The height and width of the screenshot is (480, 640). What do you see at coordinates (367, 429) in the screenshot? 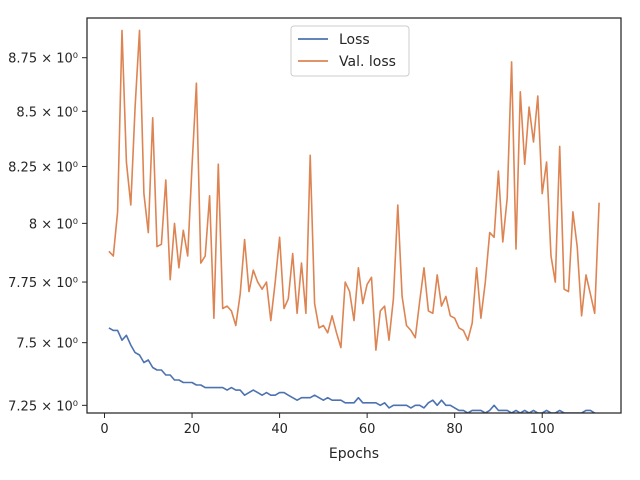
I see `x-tick-label: 60` at bounding box center [367, 429].